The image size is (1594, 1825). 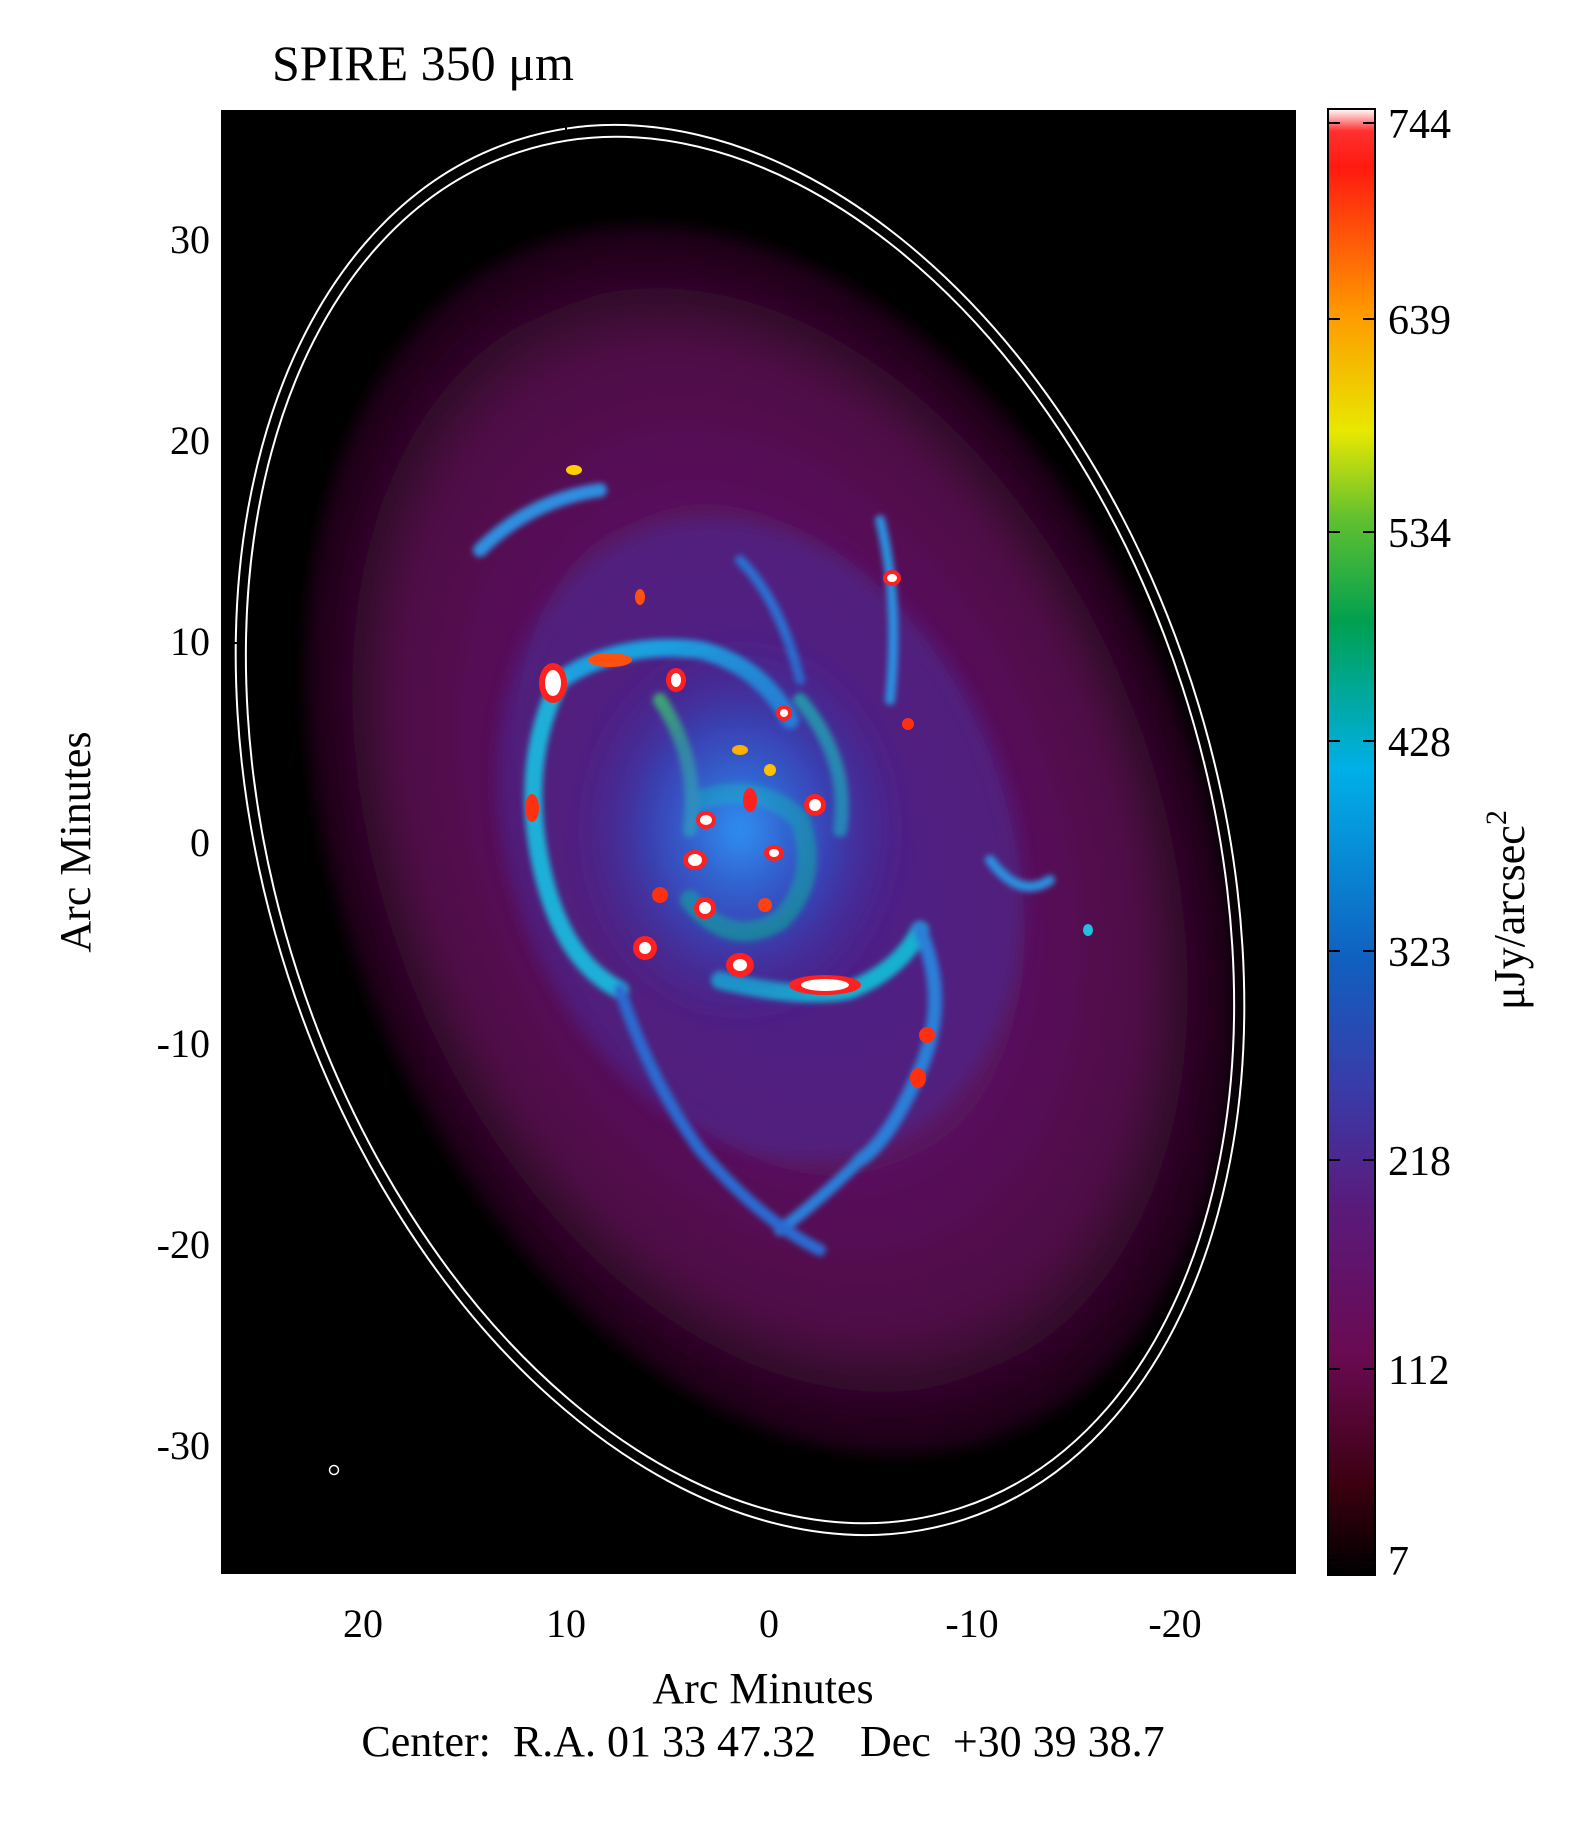 I want to click on colorbar-gradient, so click(x=1351, y=842).